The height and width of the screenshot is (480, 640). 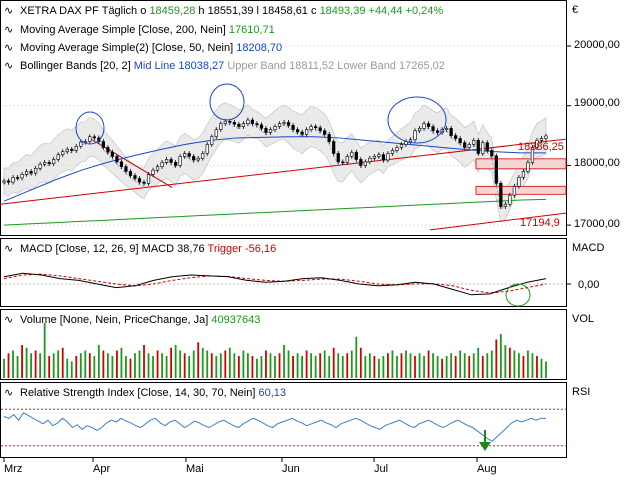 What do you see at coordinates (281, 66) in the screenshot?
I see `legend-bollinger-upper: Upper Band 18811,52` at bounding box center [281, 66].